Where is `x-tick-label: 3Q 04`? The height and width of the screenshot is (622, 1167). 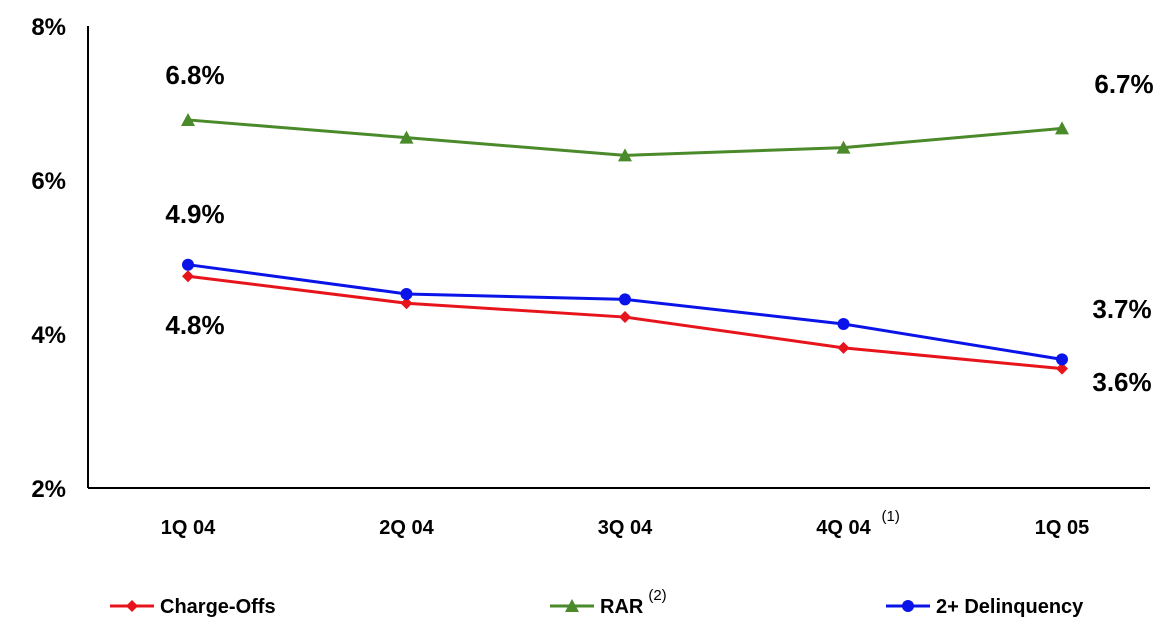 x-tick-label: 3Q 04 is located at coordinates (625, 528).